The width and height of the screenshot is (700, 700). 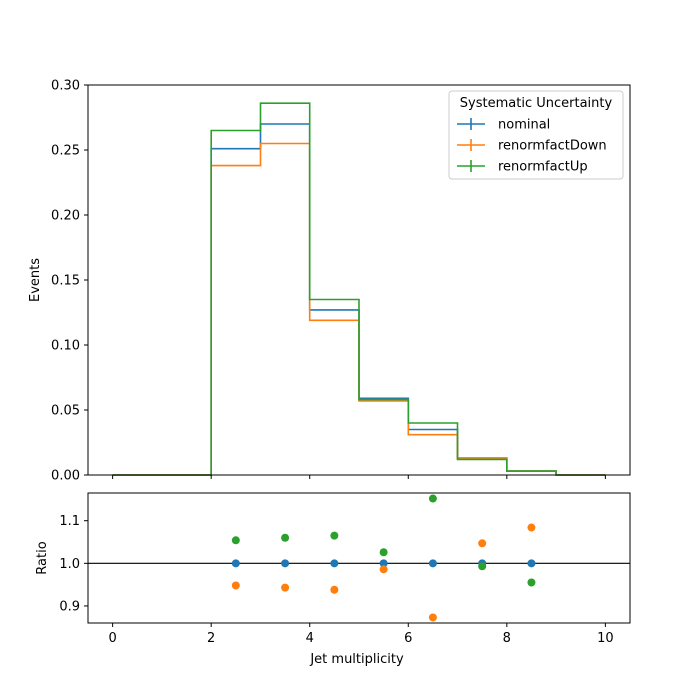 What do you see at coordinates (605, 638) in the screenshot?
I see `x-tick-label: 10` at bounding box center [605, 638].